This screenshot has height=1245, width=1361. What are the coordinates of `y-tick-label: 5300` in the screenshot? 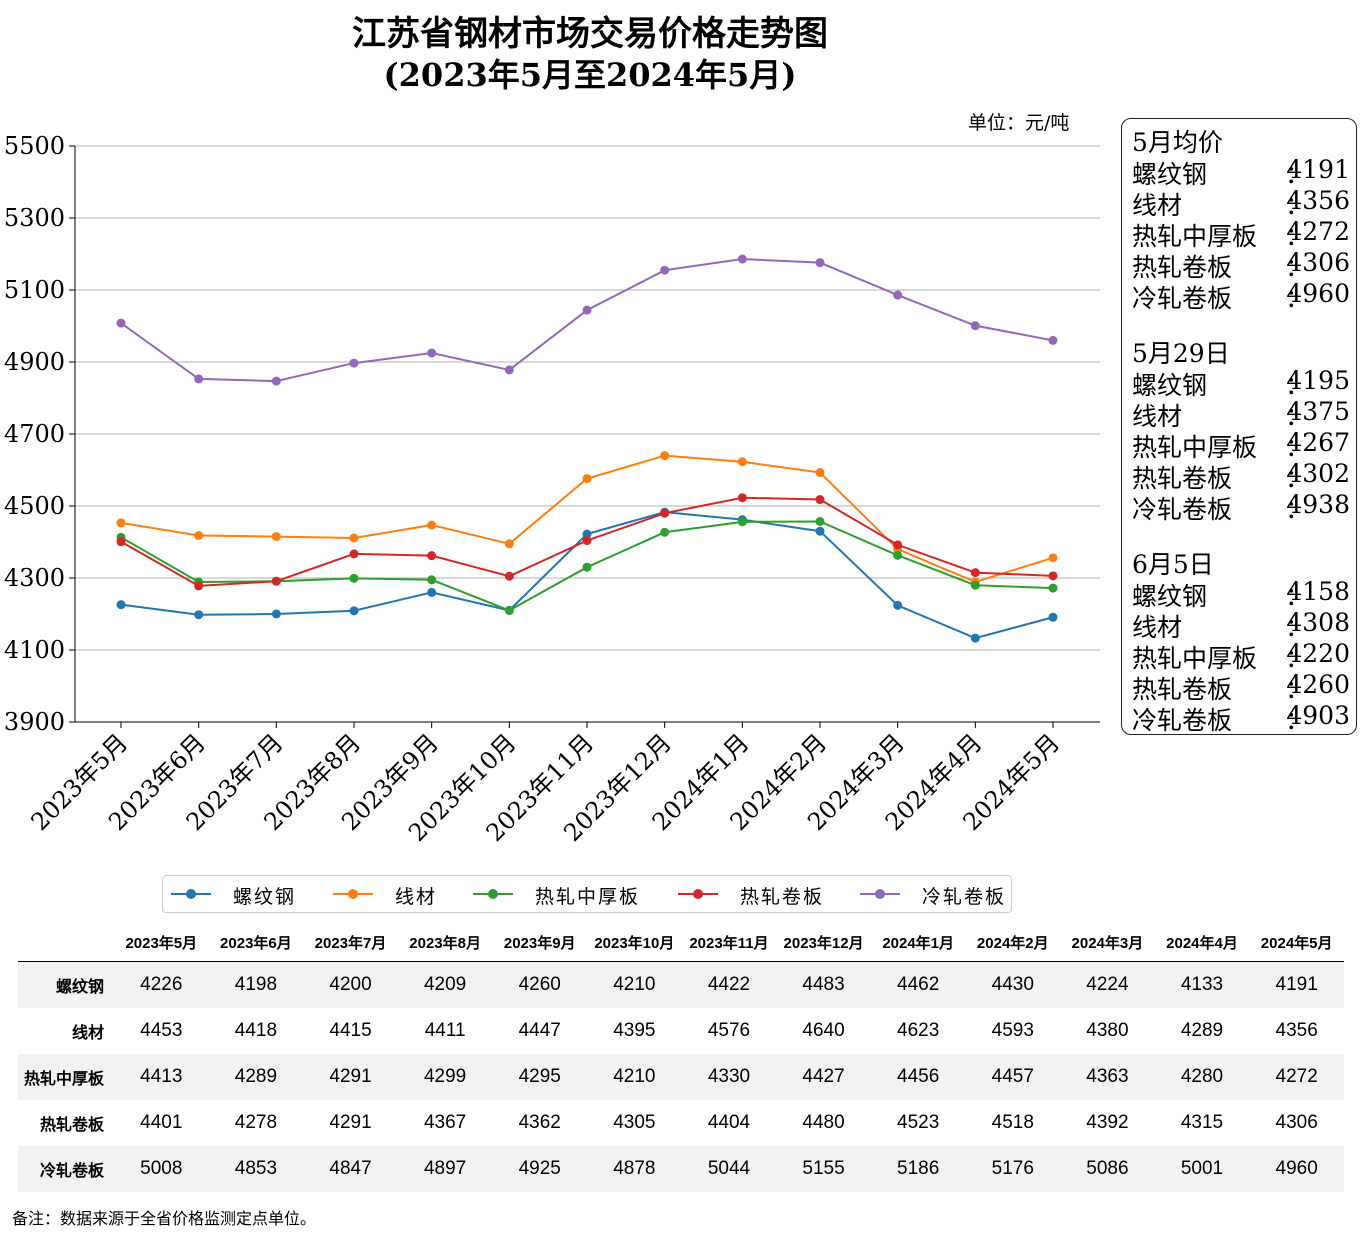 It's located at (34, 218).